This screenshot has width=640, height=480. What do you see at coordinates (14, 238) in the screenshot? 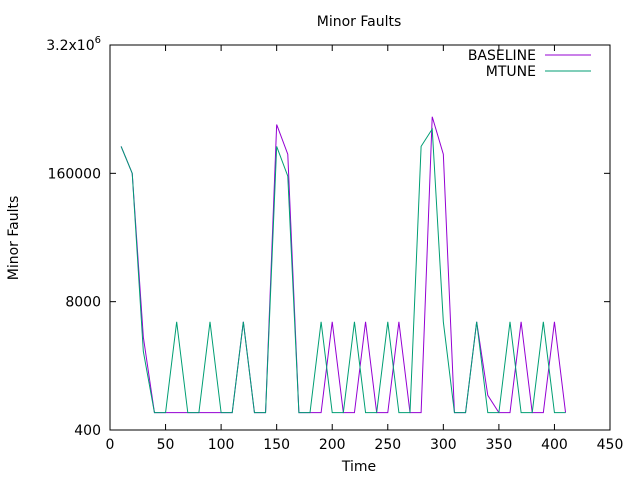
I see `y-axis-label: Minor Faults` at bounding box center [14, 238].